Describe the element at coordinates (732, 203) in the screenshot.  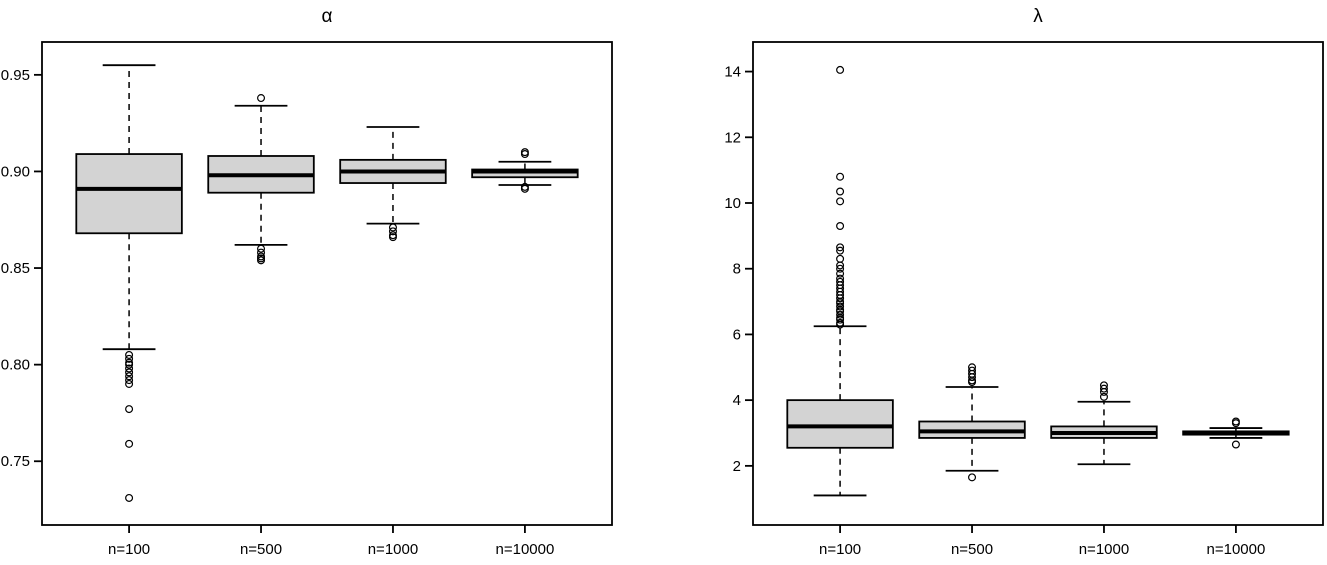
I see `y-tick-label: 10` at that location.